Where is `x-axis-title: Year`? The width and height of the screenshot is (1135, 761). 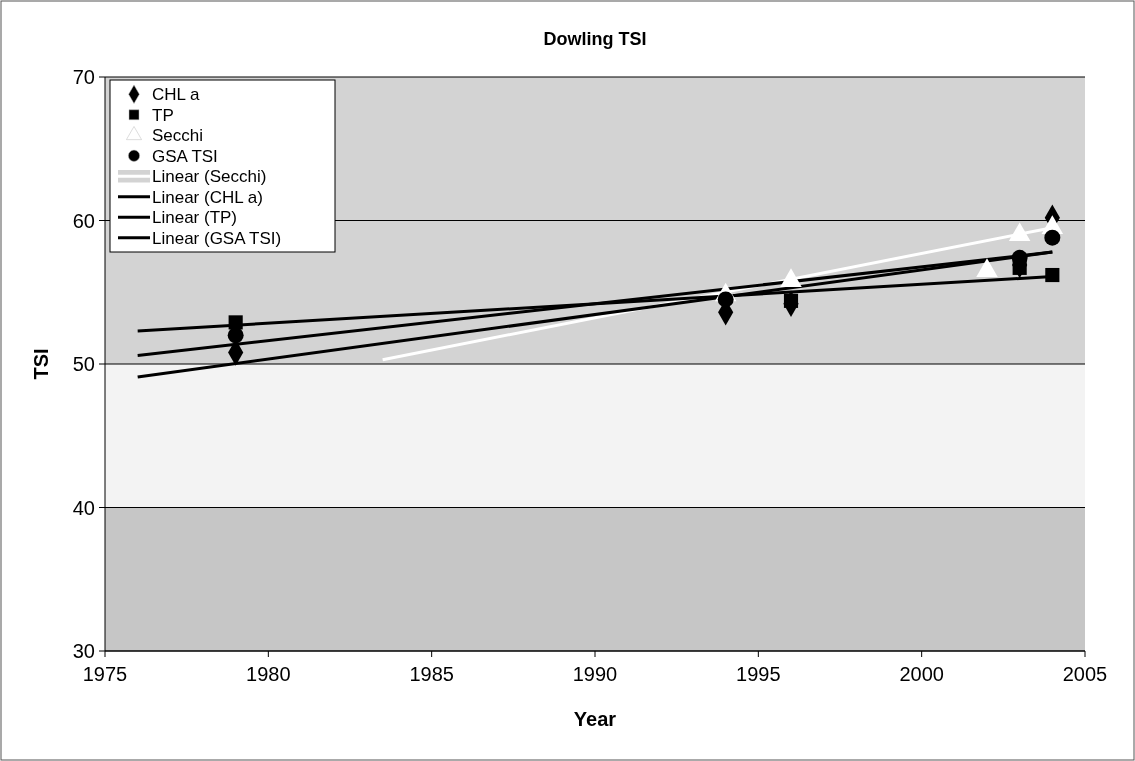 x-axis-title: Year is located at coordinates (595, 719).